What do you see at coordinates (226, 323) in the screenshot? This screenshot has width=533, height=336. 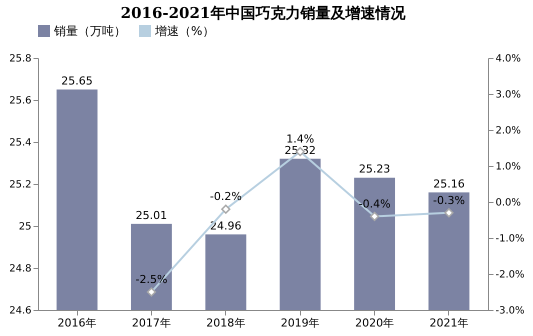 I see `x-tick-label: 2018年` at bounding box center [226, 323].